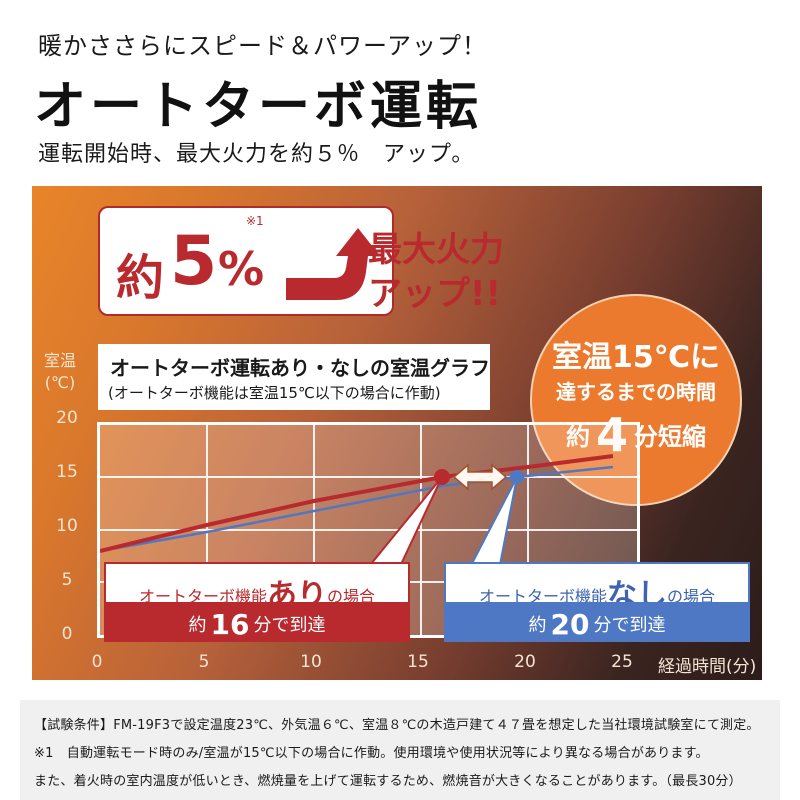 The width and height of the screenshot is (800, 800). Describe the element at coordinates (289, 625) in the screenshot. I see `callout-with-reach-suffix: 分で到達` at that location.